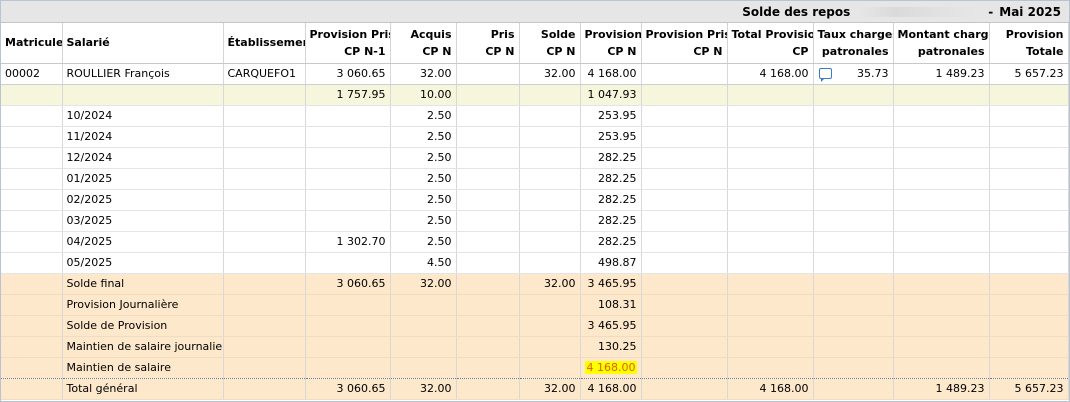 The image size is (1070, 402). I want to click on col-header-matricule: Matricule, so click(32, 43).